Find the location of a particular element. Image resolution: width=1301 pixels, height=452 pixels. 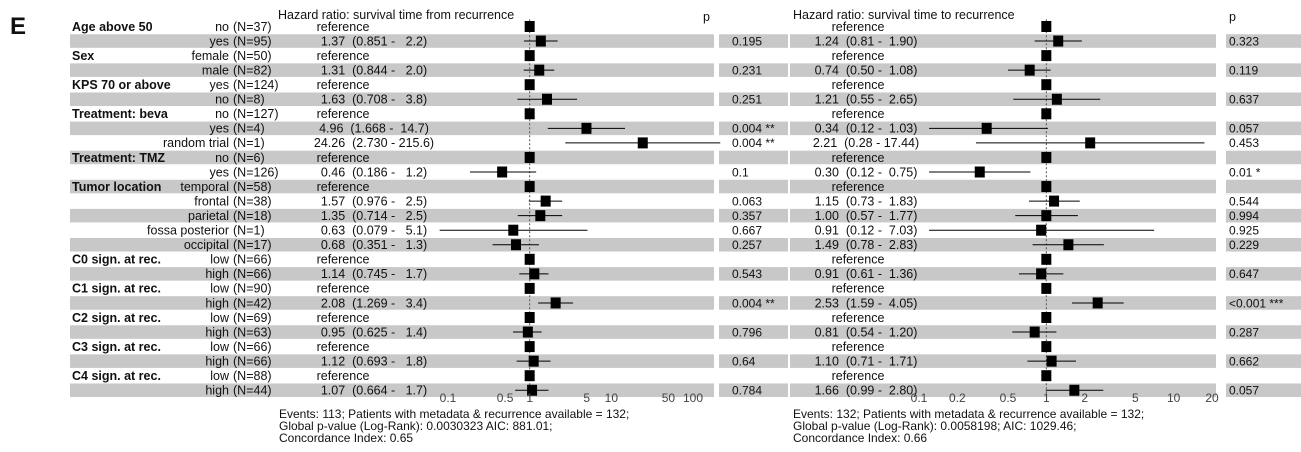

left-p-value: 0.251 is located at coordinates (747, 100).